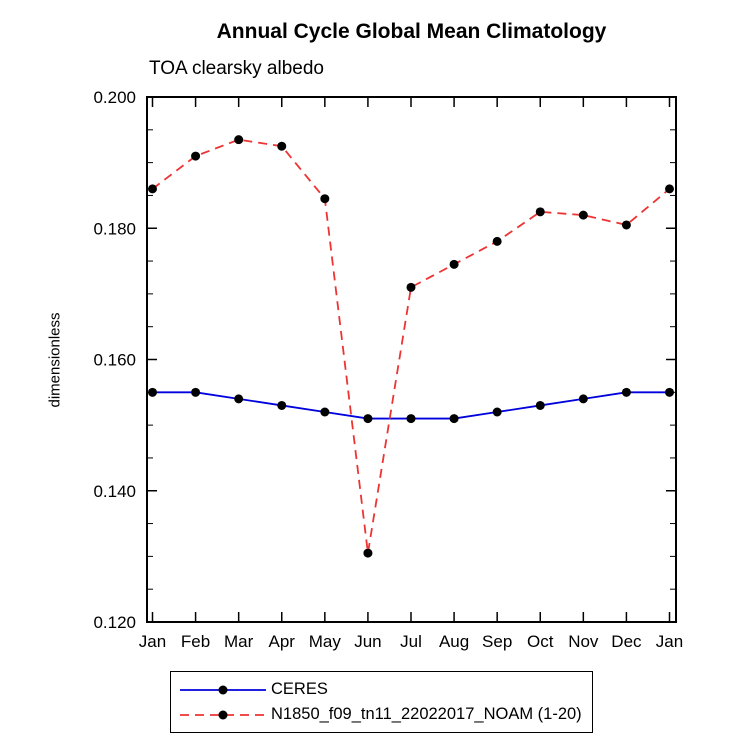 Image resolution: width=733 pixels, height=755 pixels. Describe the element at coordinates (626, 641) in the screenshot. I see `x-tick-label: Dec` at that location.